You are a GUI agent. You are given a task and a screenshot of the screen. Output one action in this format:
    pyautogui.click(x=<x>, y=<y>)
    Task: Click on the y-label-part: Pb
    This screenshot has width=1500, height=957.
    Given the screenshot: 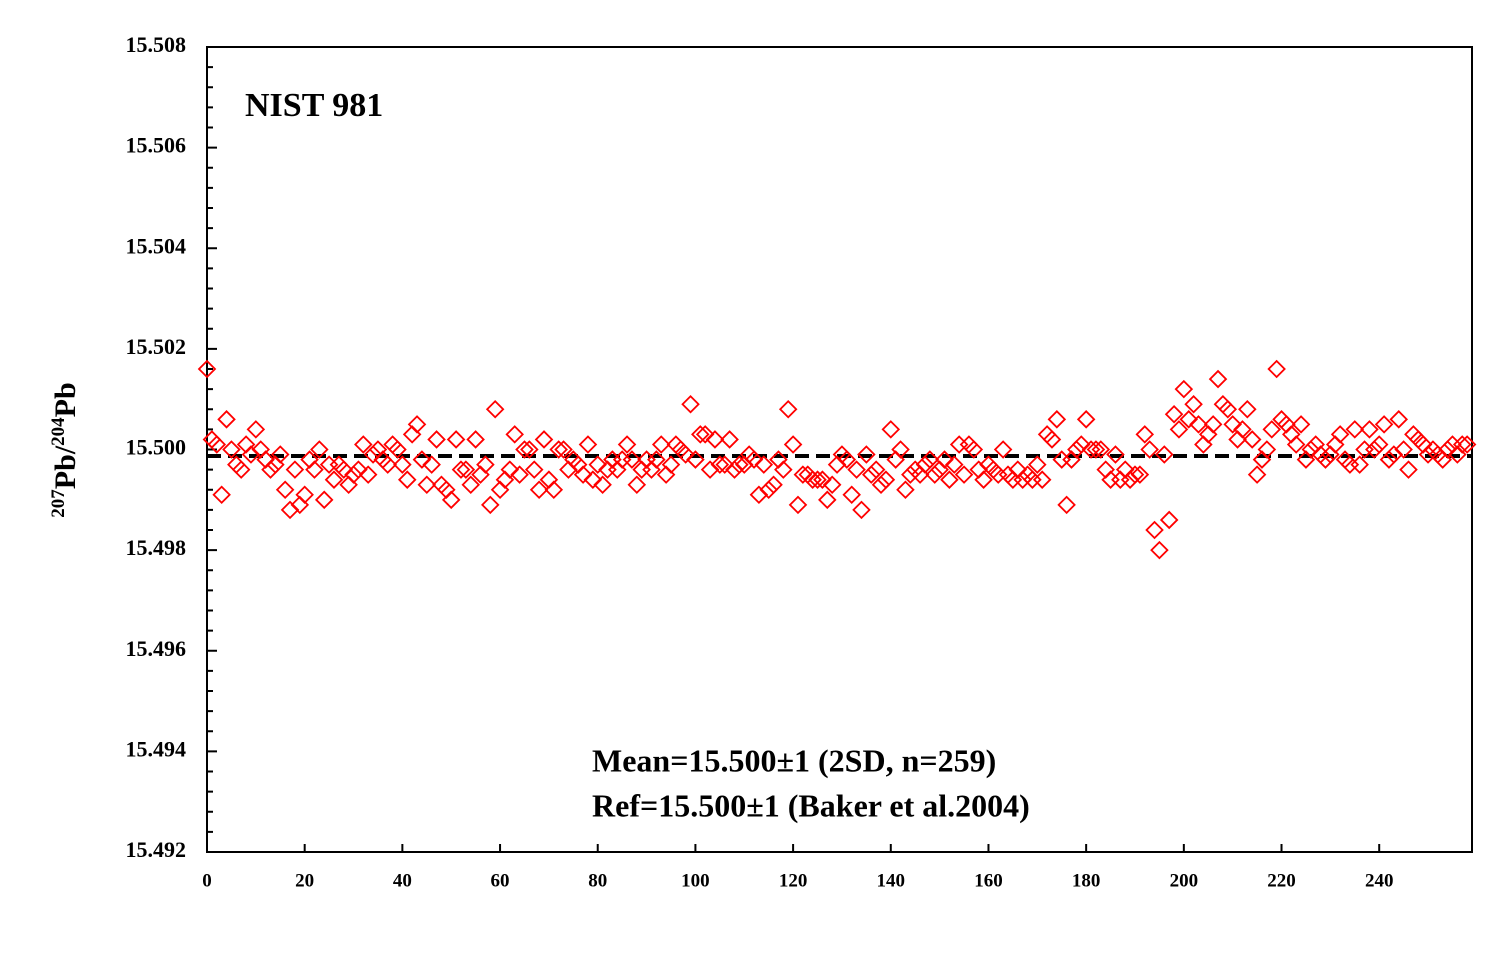 What is the action you would take?
    pyautogui.click(x=65, y=399)
    